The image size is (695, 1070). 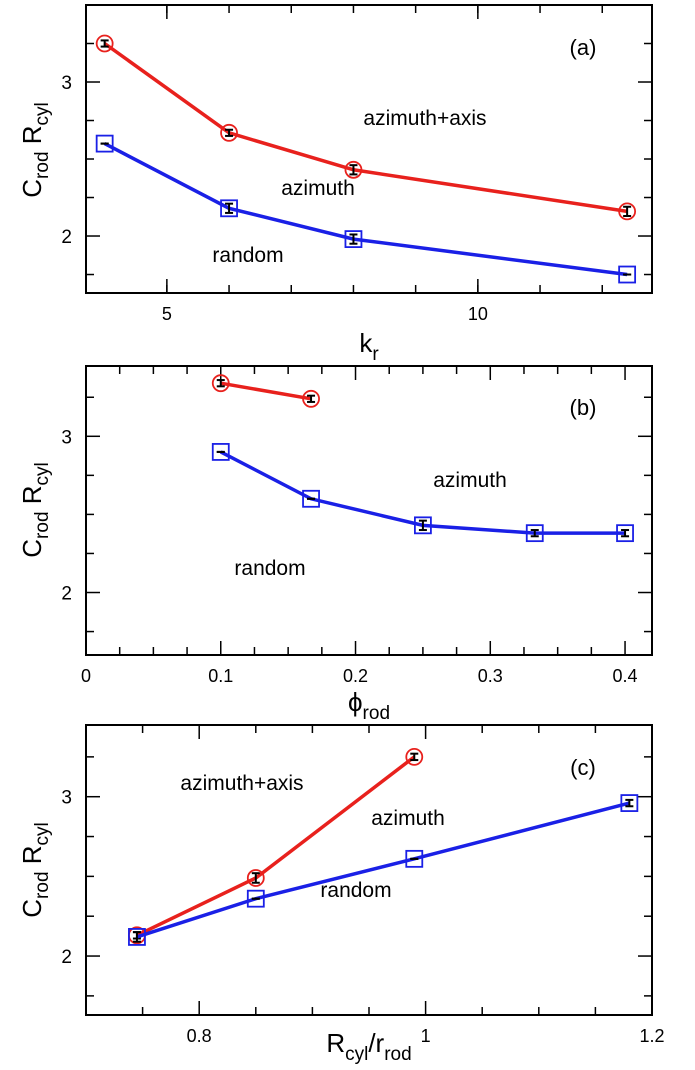 I want to click on x-axis-label-part: R, so click(x=335, y=1043).